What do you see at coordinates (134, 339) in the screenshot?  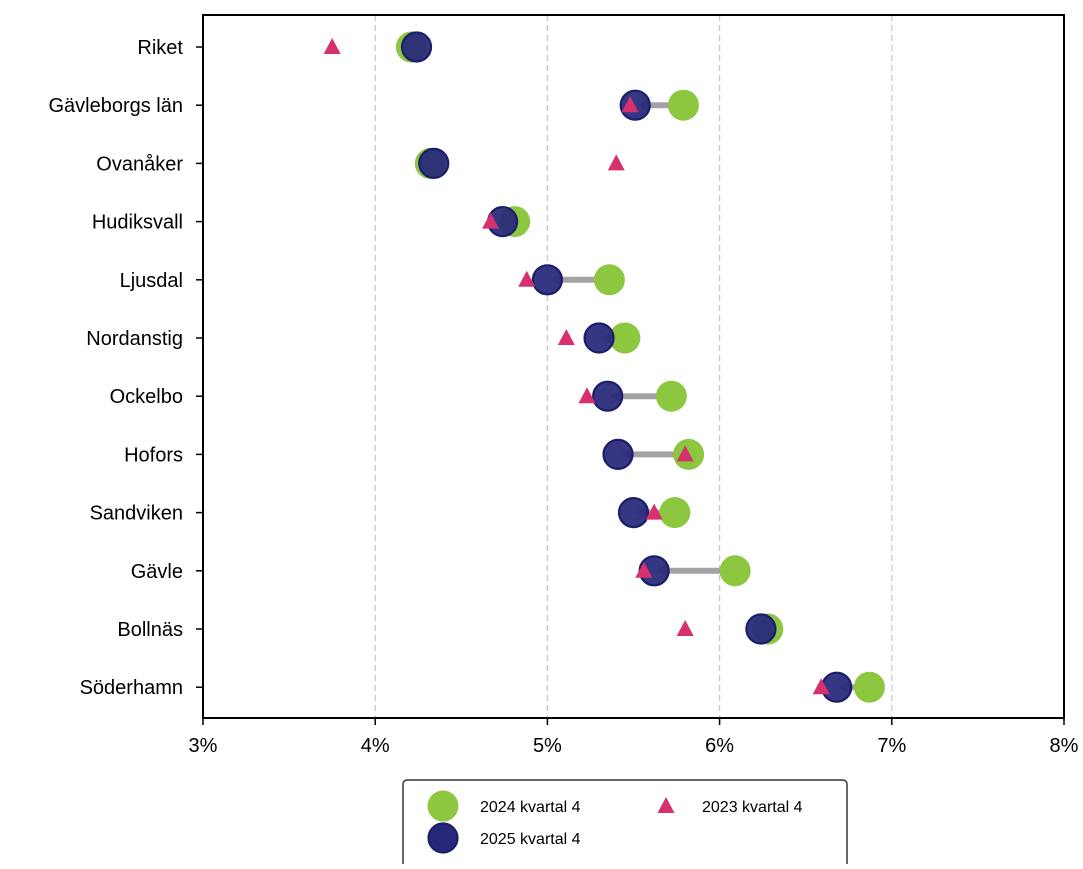 I see `y-tick-label: Nordanstig` at bounding box center [134, 339].